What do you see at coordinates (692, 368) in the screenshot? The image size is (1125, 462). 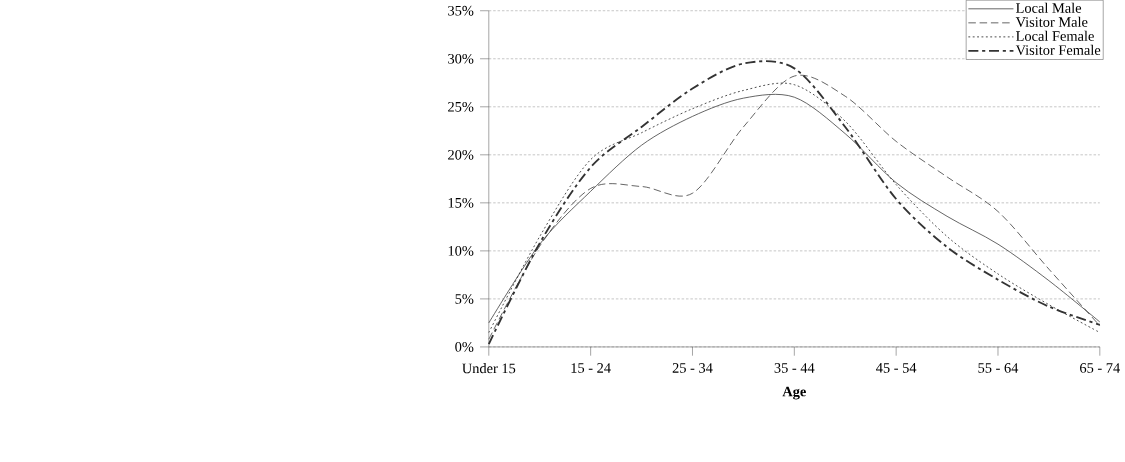 I see `x-tick-label: 25 - 34` at bounding box center [692, 368].